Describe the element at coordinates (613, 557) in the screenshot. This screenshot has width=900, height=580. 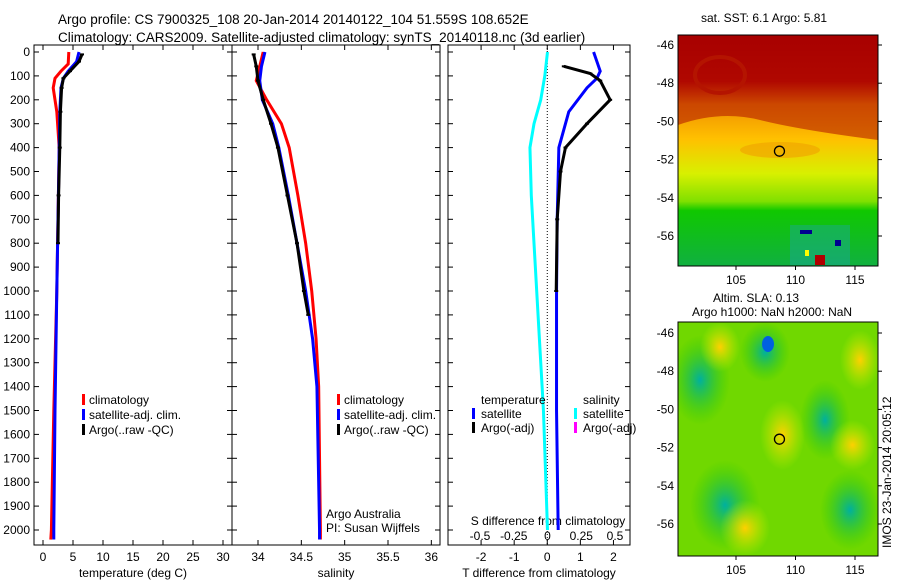
I see `x-tick-label: 2` at that location.